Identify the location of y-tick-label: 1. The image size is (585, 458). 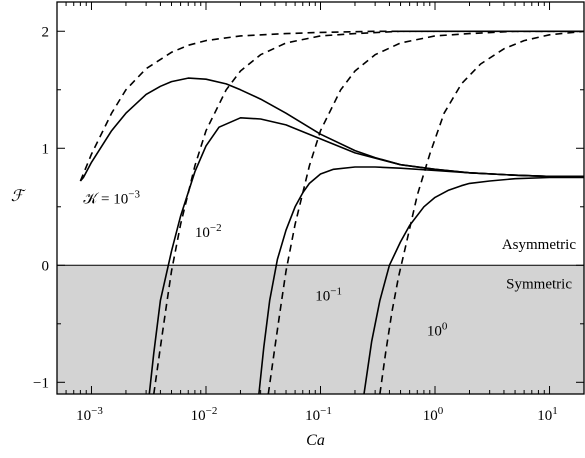
(46, 149).